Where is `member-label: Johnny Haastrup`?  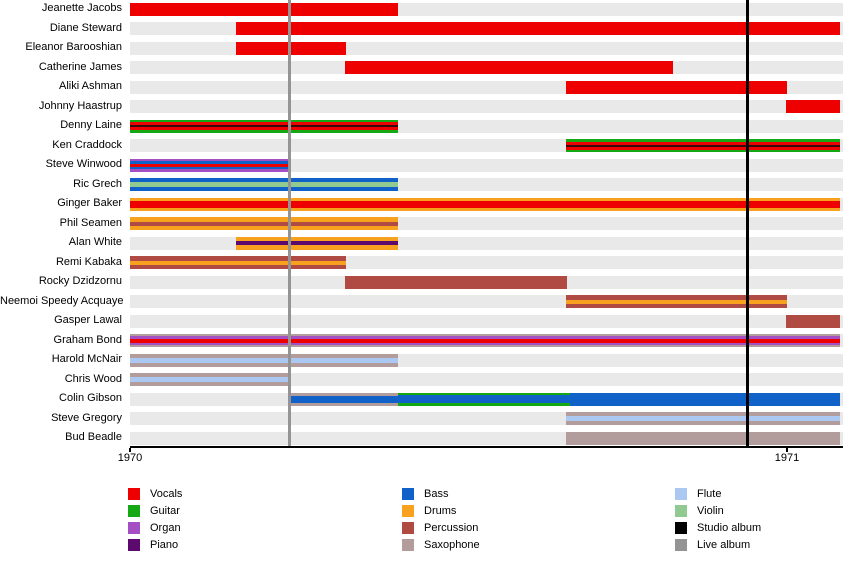 member-label: Johnny Haastrup is located at coordinates (80, 105).